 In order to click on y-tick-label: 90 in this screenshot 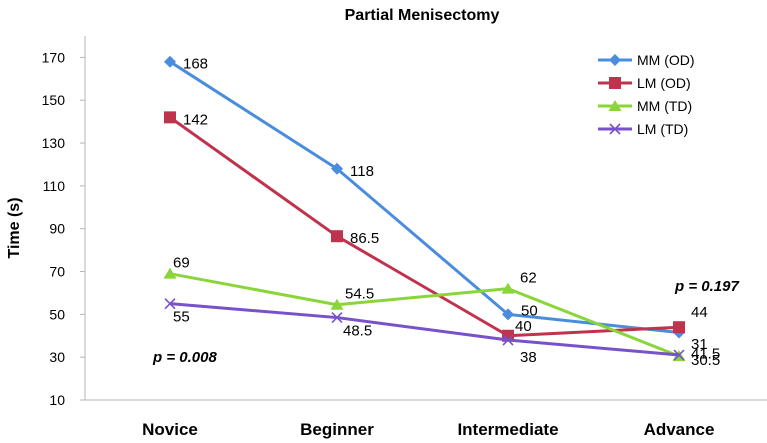, I will do `click(57, 229)`.